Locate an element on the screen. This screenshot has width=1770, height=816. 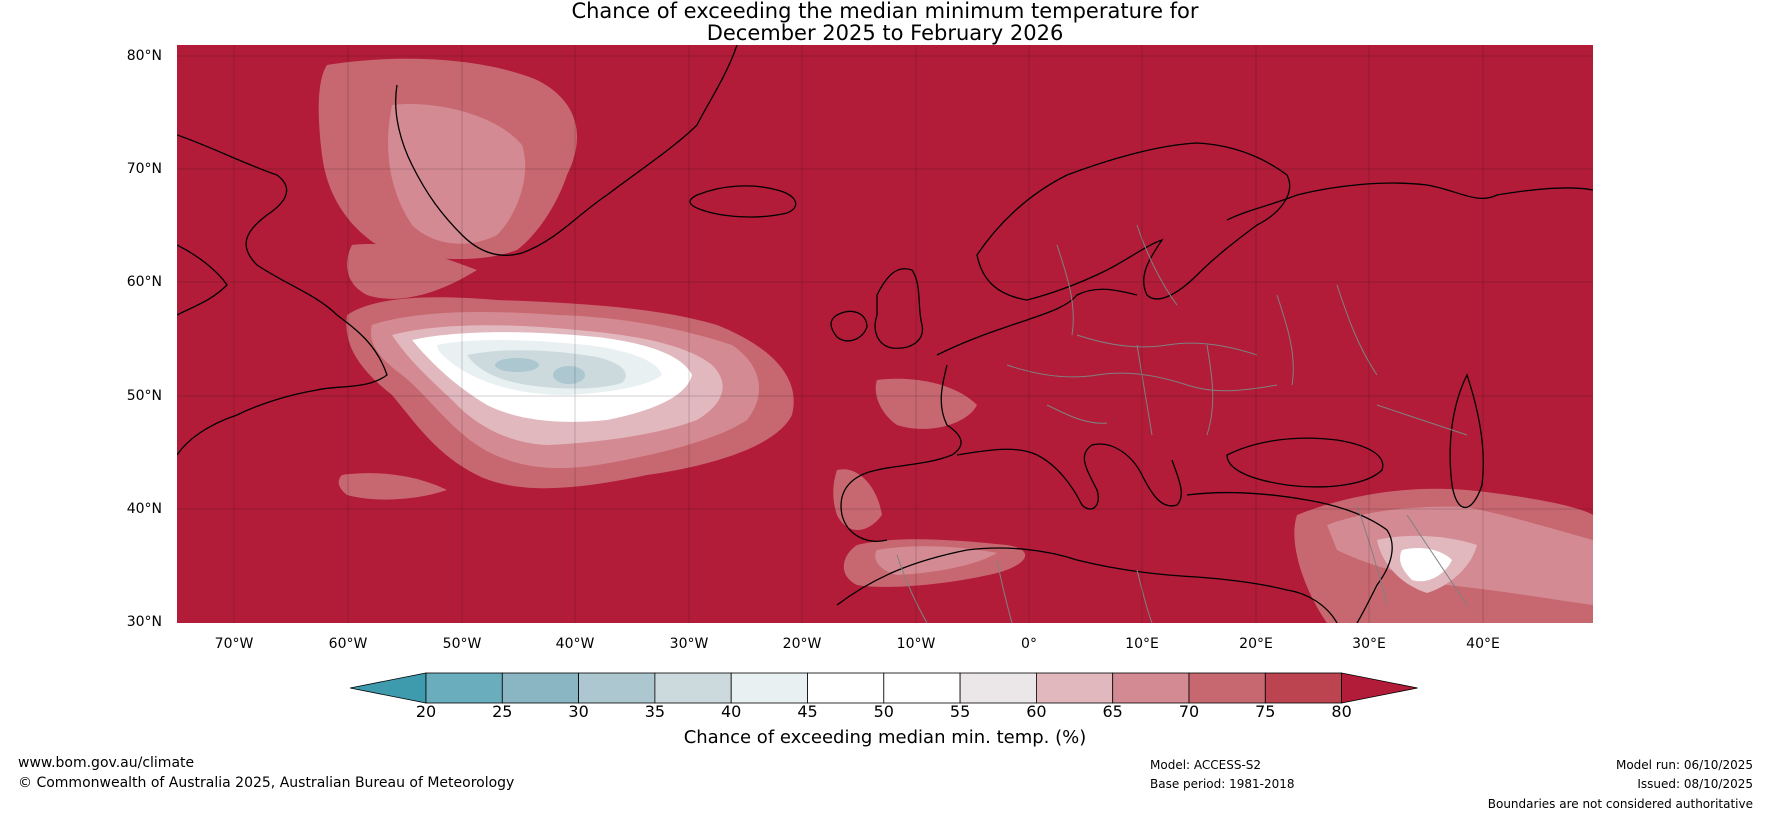
lon-label-40e: 40°E is located at coordinates (1483, 644).